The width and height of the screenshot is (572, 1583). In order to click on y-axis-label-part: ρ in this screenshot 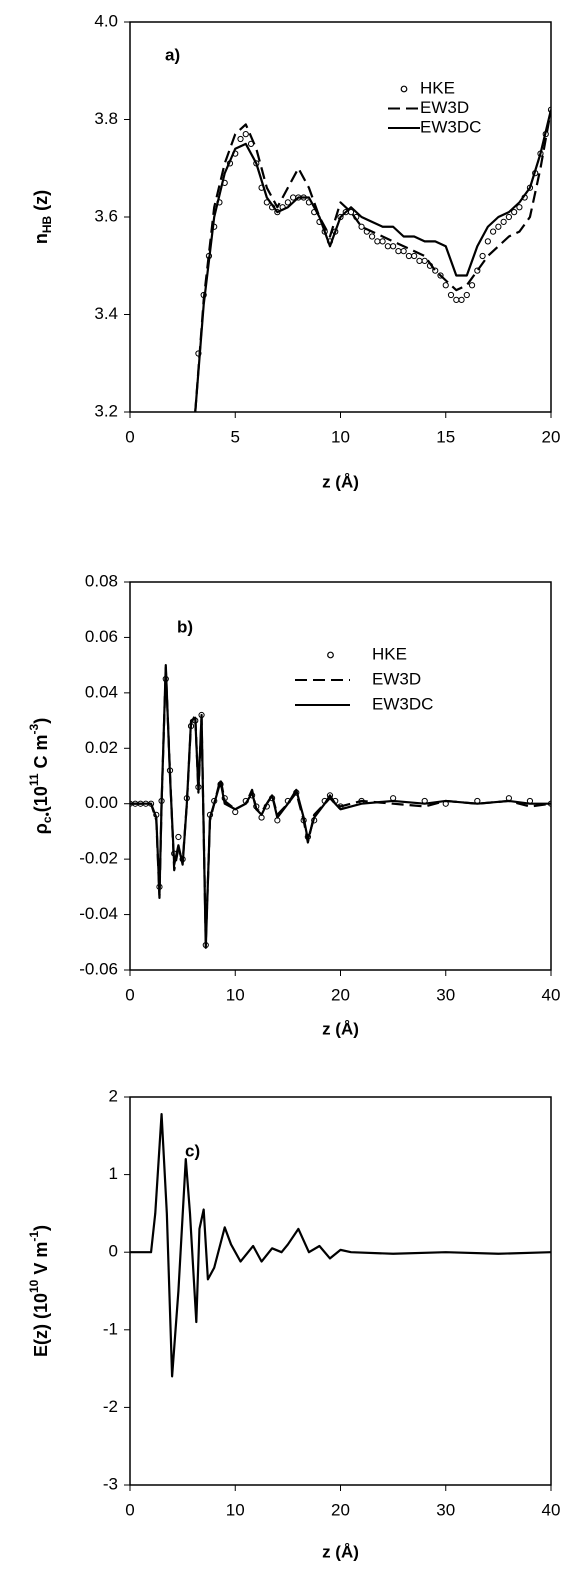, I will do `click(41, 828)`.